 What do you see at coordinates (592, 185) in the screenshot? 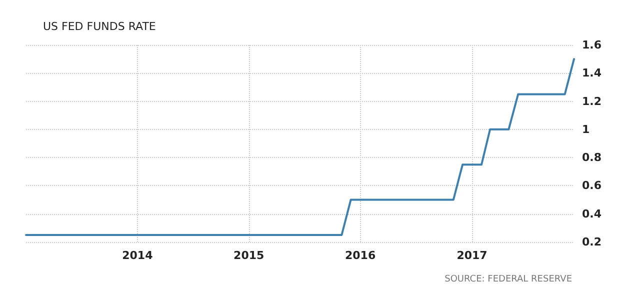
I see `y-tick-label: 0.6` at bounding box center [592, 185].